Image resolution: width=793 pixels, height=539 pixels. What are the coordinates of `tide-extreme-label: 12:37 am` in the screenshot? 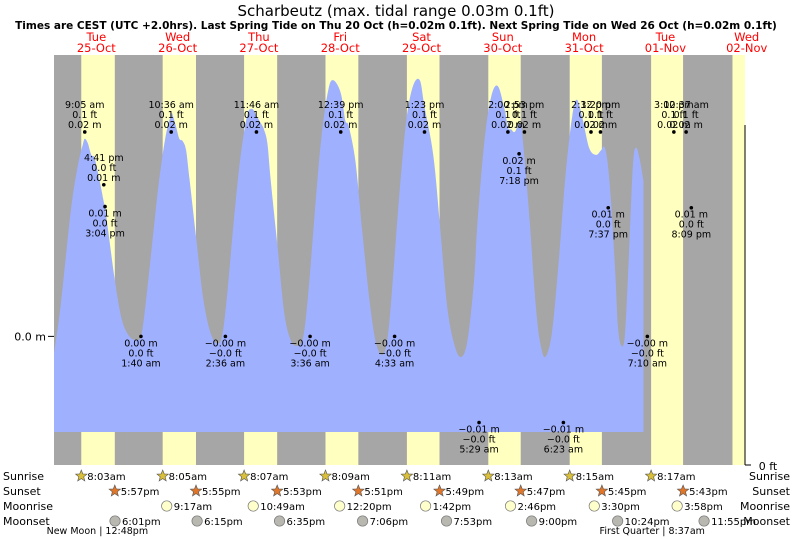 It's located at (685, 105).